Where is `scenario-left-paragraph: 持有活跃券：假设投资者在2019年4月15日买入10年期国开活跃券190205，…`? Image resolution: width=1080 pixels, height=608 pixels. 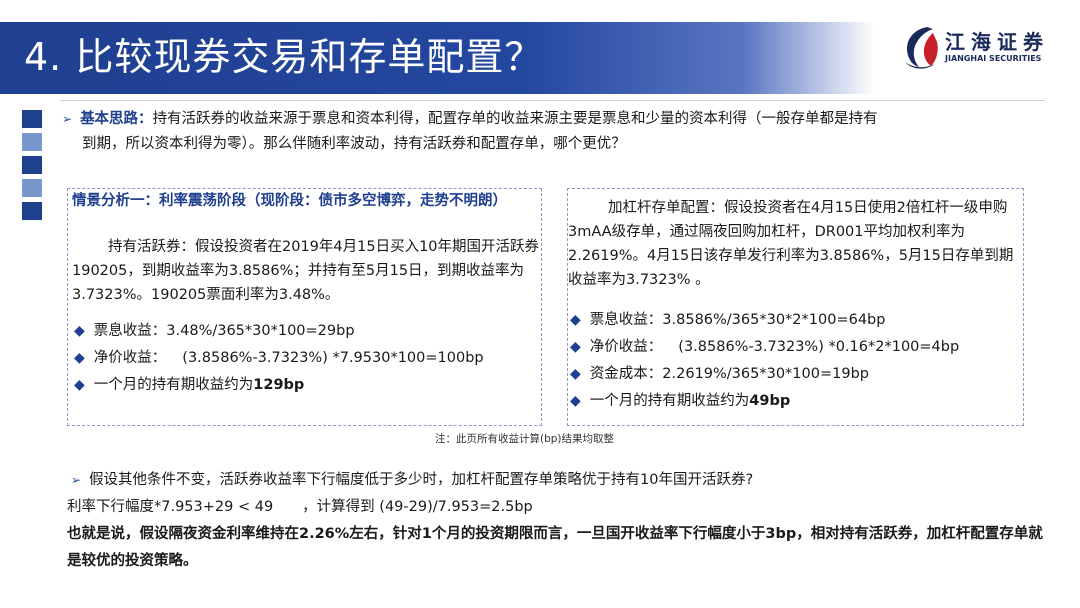
scenario-left-paragraph: 持有活跃券：假设投资者在2019年4月15日买入10年期国开活跃券190205，… is located at coordinates (307, 271).